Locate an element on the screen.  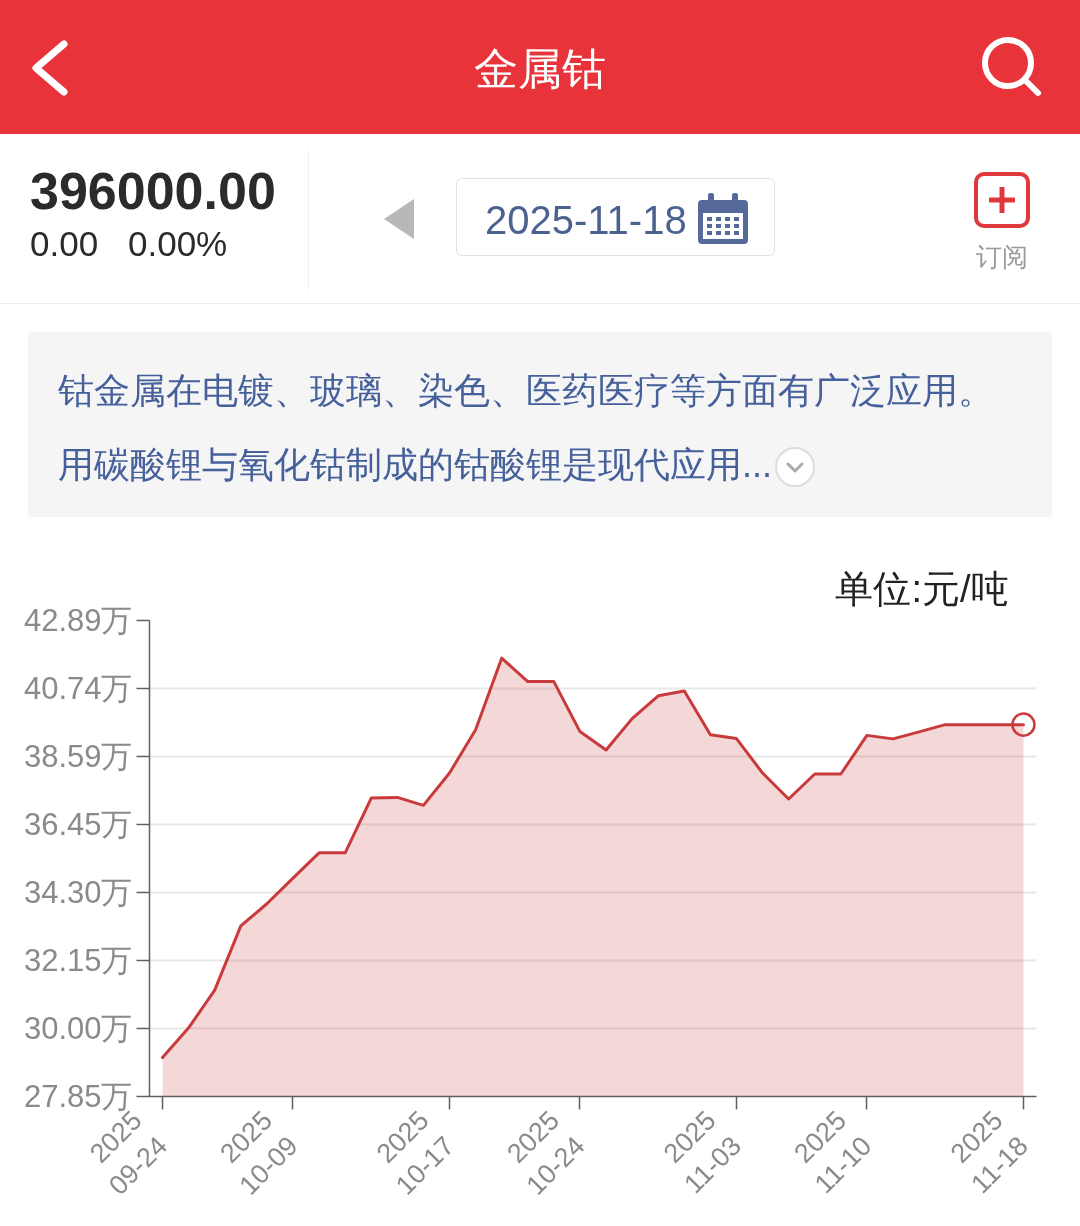
text: 2025-11-18 is located at coordinates (586, 220).